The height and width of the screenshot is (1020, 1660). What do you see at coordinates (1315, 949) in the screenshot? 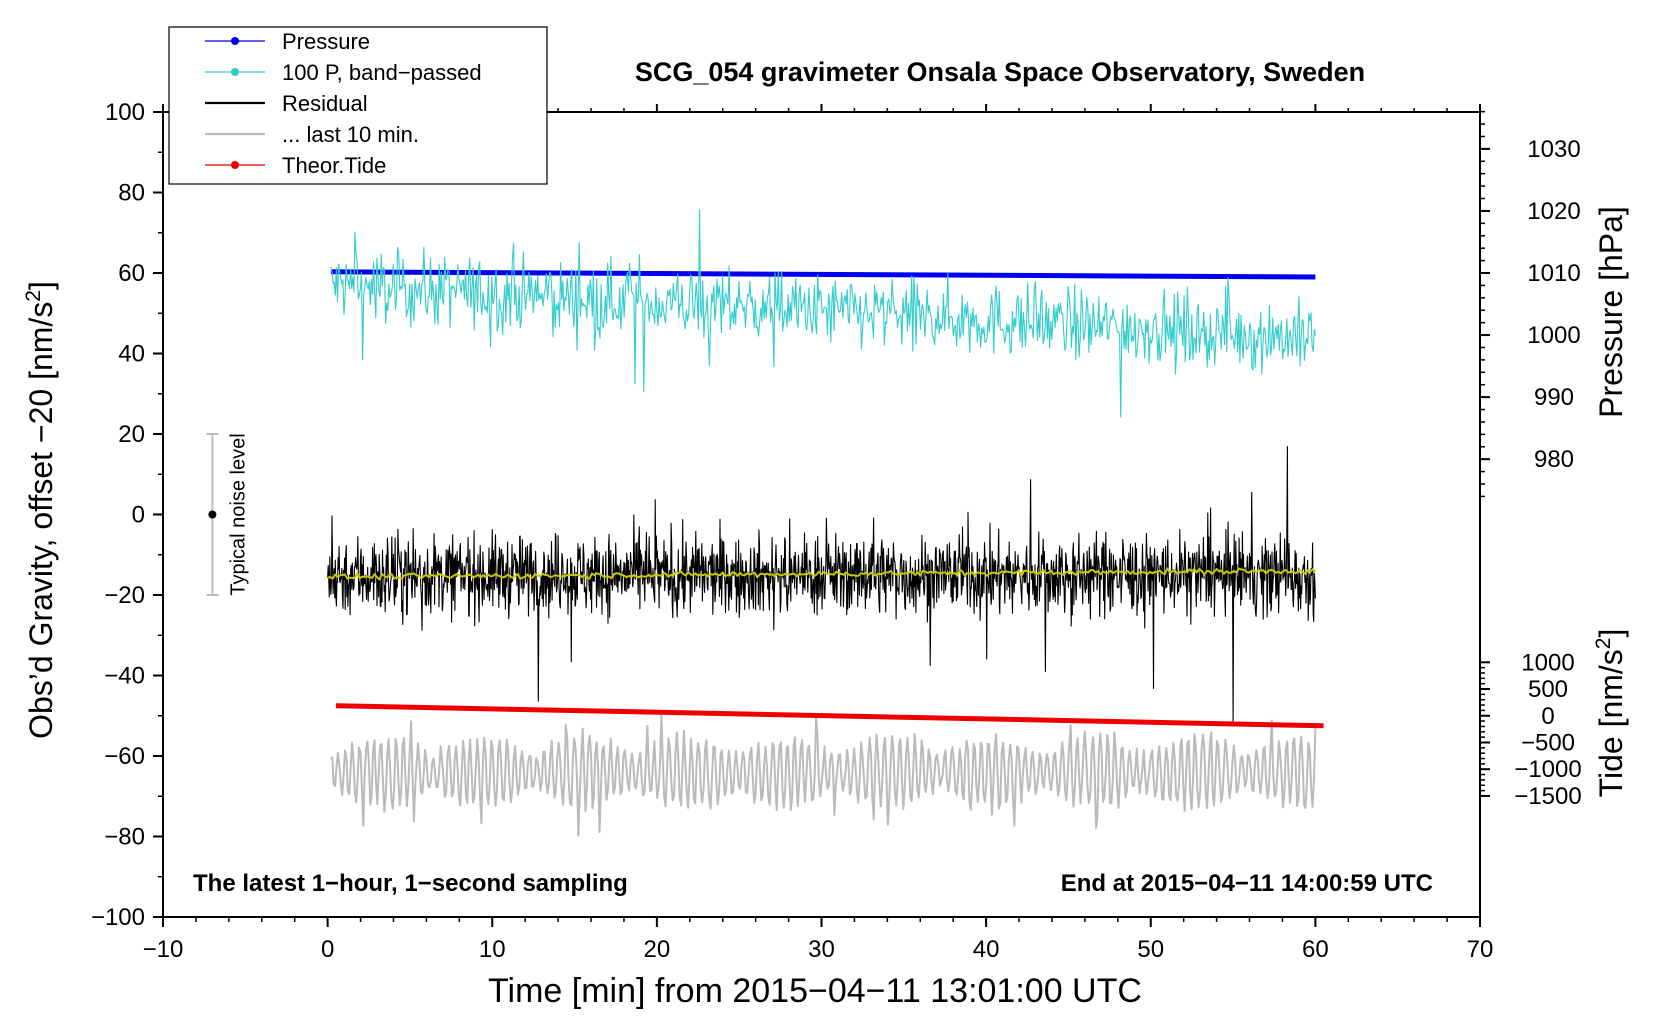
I see `x-tick-label: 60` at bounding box center [1315, 949].